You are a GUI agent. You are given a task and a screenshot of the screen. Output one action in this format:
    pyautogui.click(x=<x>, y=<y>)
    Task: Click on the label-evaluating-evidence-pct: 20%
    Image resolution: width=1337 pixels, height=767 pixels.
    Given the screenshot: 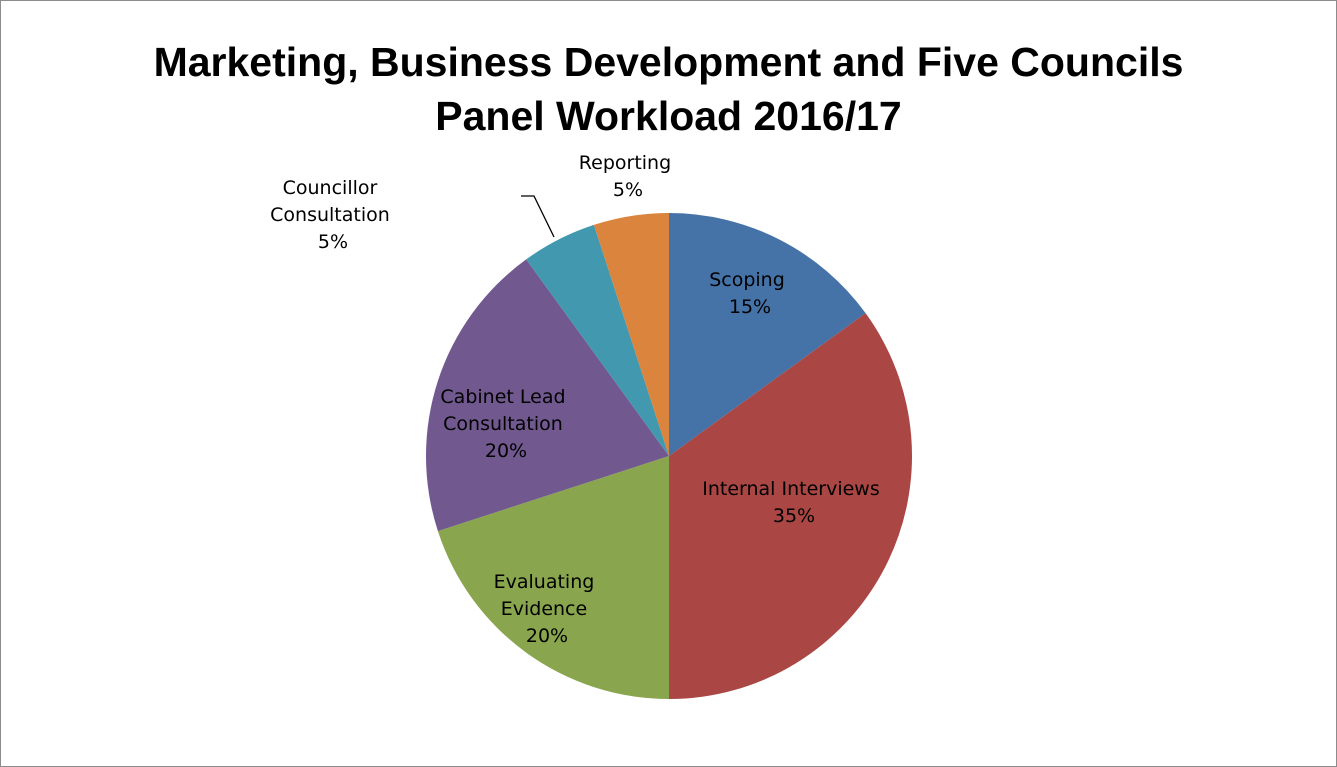 What is the action you would take?
    pyautogui.click(x=547, y=636)
    